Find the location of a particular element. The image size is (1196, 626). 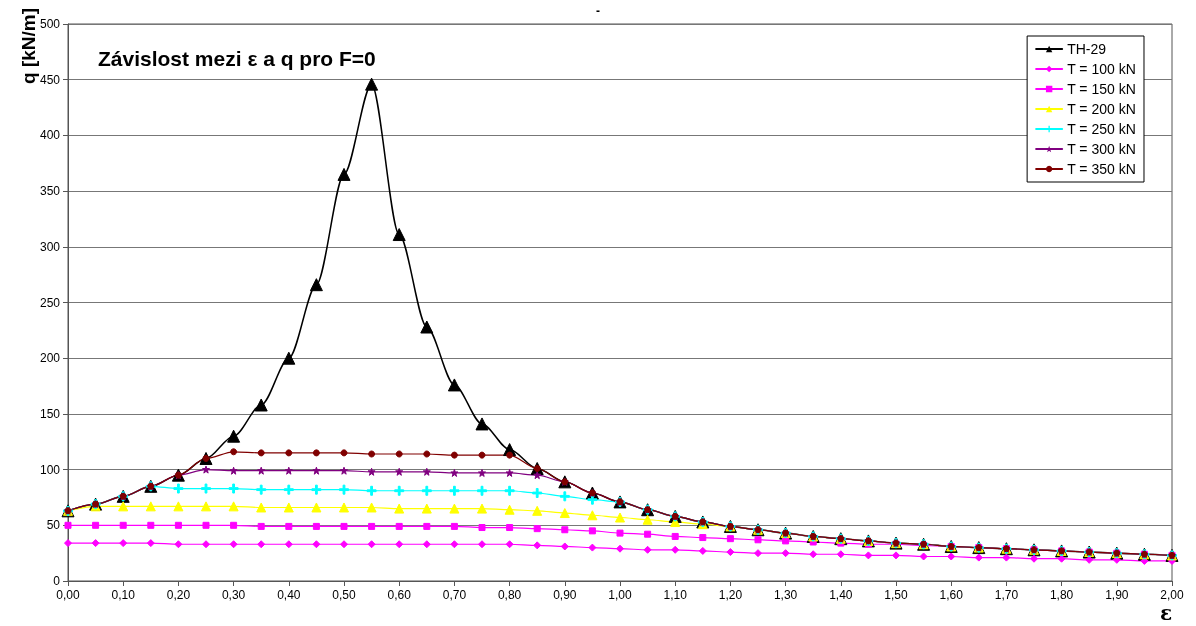

x-tick-label: 1,20 is located at coordinates (730, 595).